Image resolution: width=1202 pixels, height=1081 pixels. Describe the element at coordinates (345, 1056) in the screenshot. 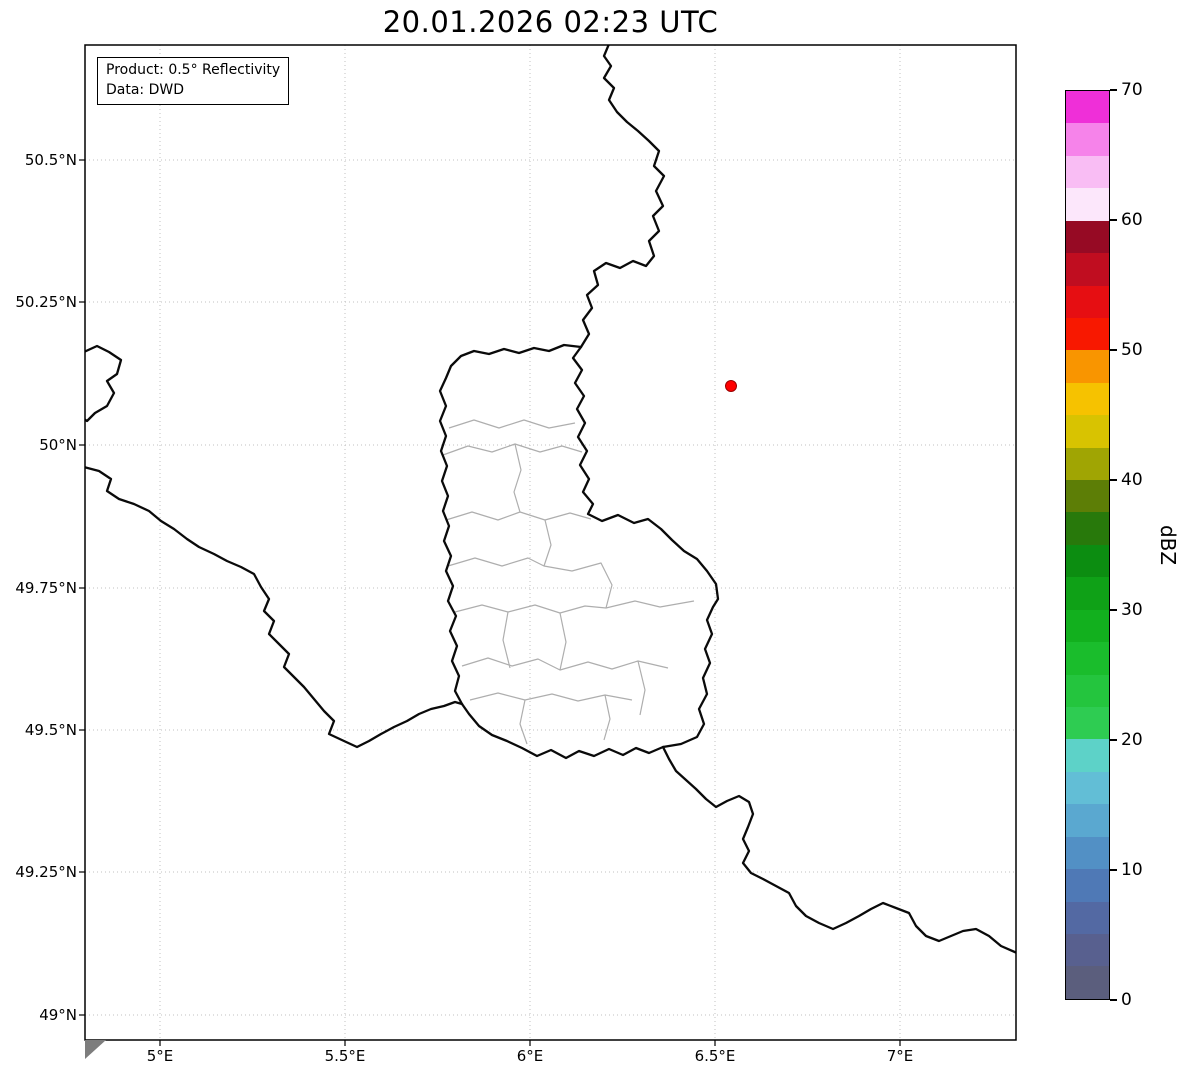

I see `x-tick-label: 5.5°E` at that location.